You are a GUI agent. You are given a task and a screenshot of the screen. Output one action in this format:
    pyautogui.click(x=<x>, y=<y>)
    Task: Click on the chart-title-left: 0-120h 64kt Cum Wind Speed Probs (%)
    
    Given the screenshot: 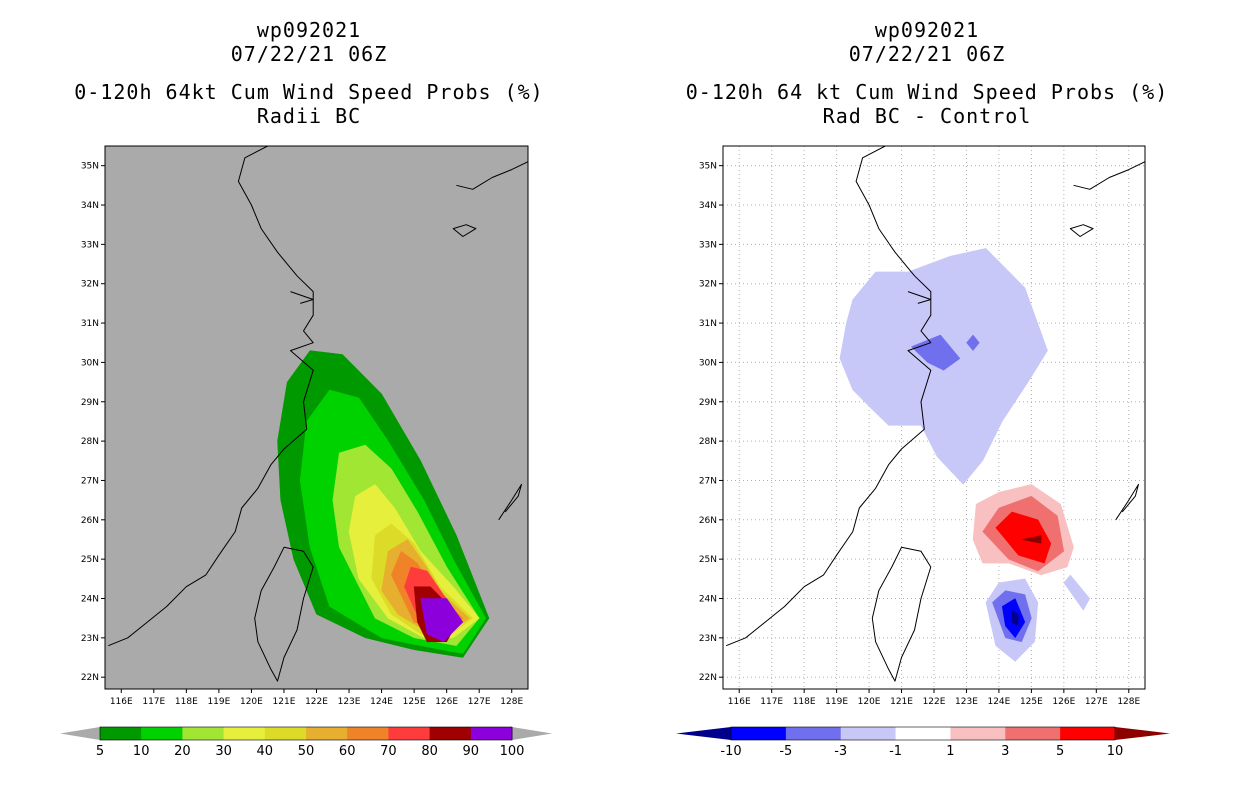 What is the action you would take?
    pyautogui.click(x=309, y=92)
    